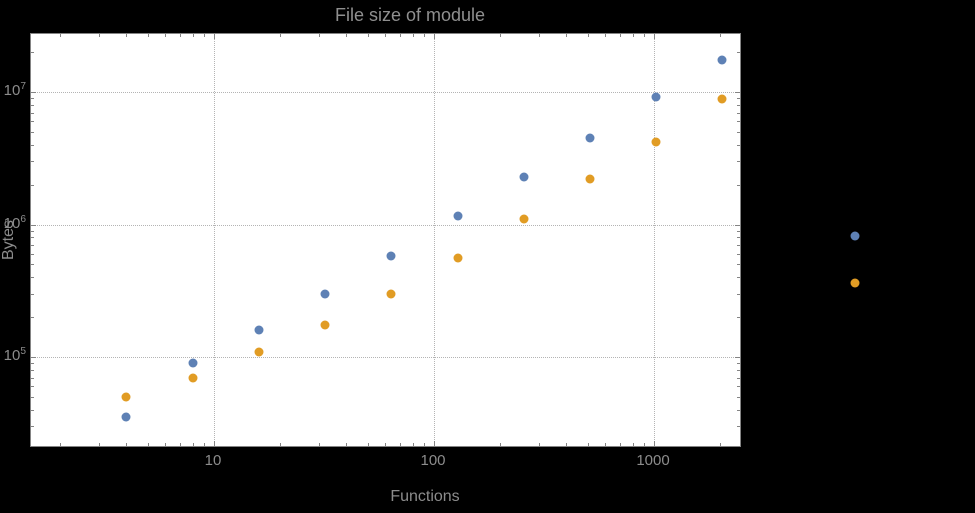 This screenshot has height=513, width=975. What do you see at coordinates (385, 225) in the screenshot?
I see `gridline-horizontal` at bounding box center [385, 225].